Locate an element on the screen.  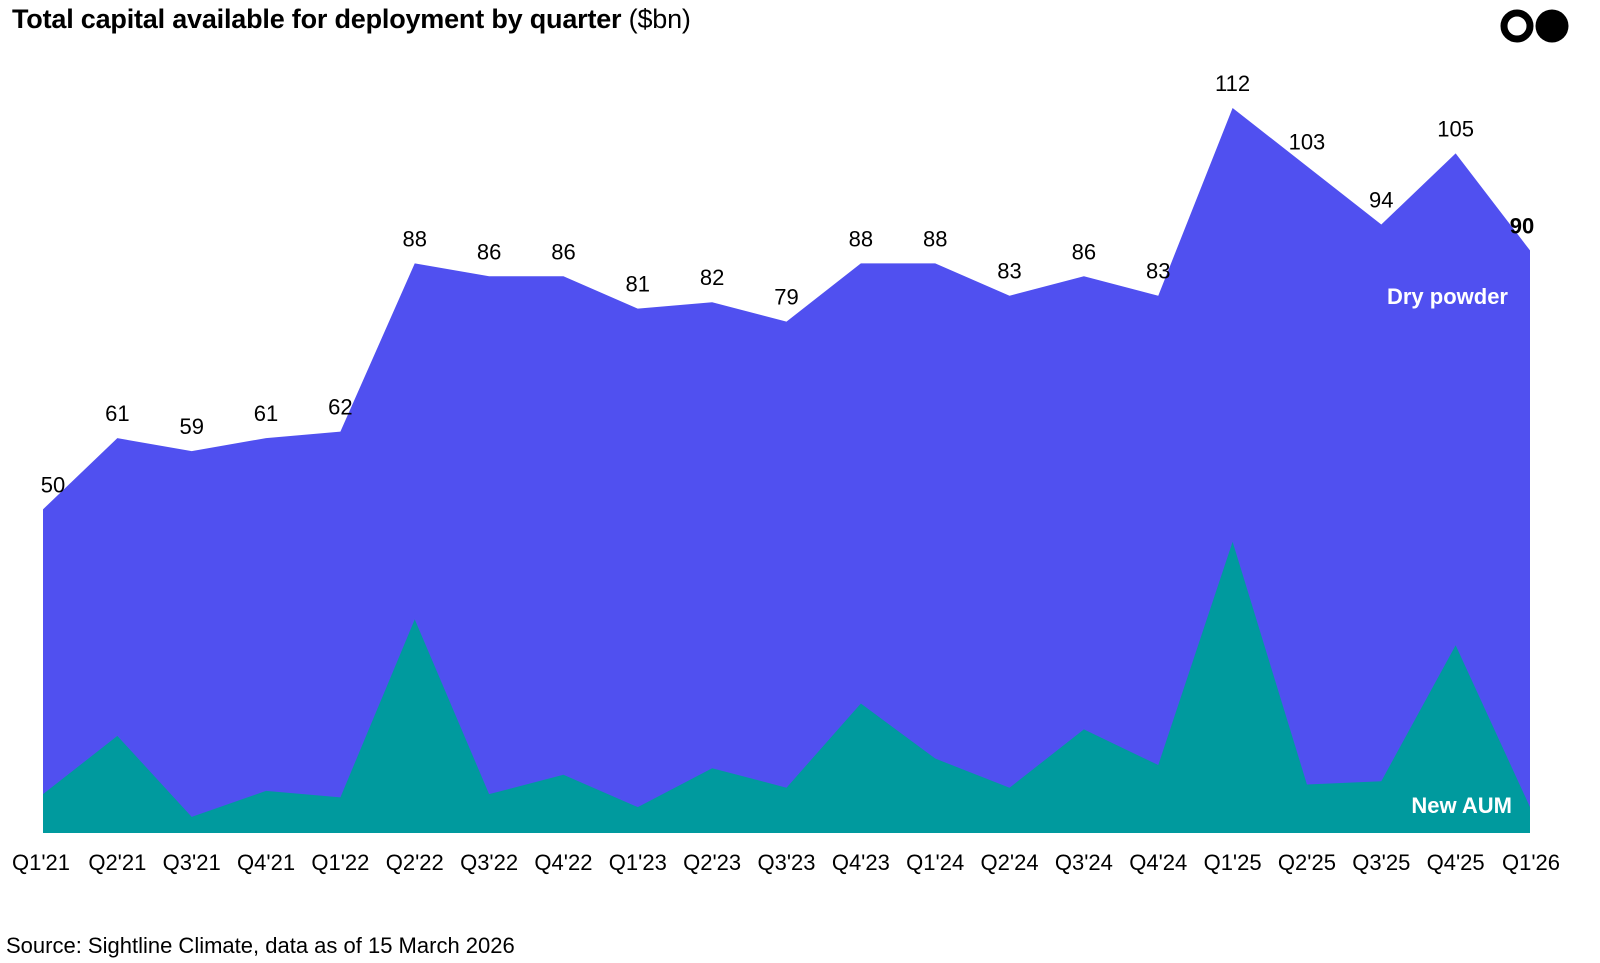
logo-dot-icon is located at coordinates (1552, 26).